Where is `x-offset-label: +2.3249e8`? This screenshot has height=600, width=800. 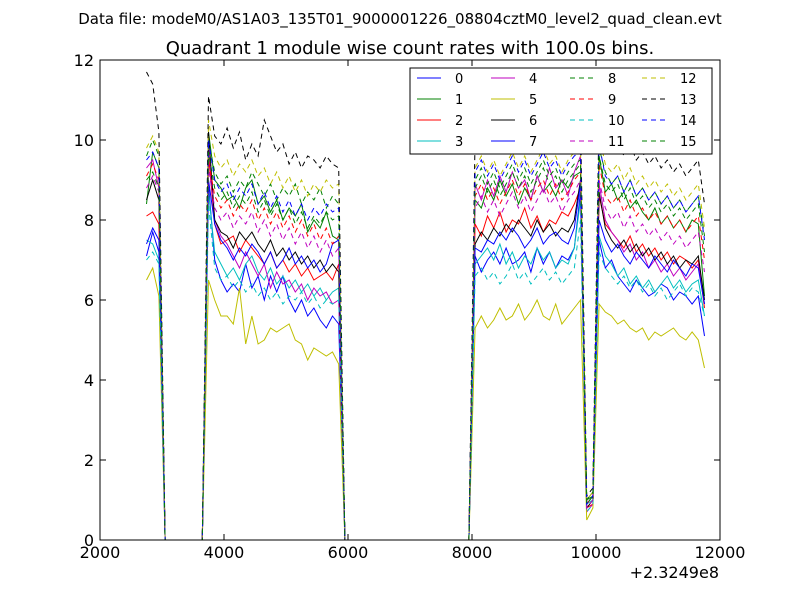
x-offset-label: +2.3249e8 is located at coordinates (674, 572).